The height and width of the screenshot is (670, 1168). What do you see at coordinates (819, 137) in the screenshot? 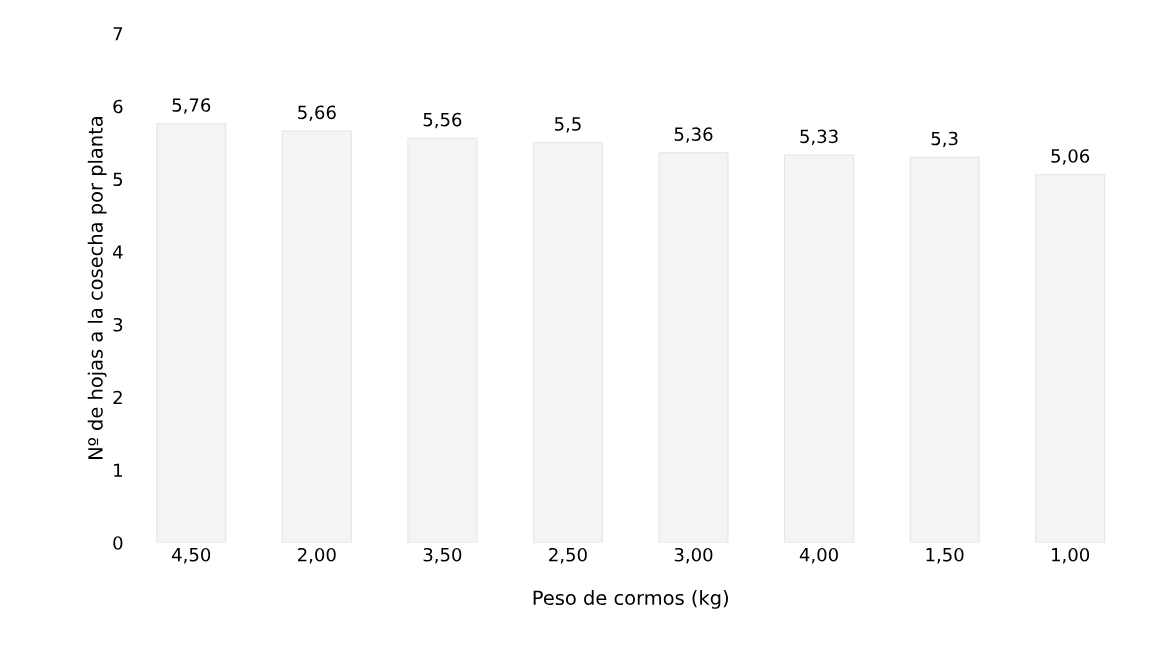
I see `data-label: 5,33` at bounding box center [819, 137].